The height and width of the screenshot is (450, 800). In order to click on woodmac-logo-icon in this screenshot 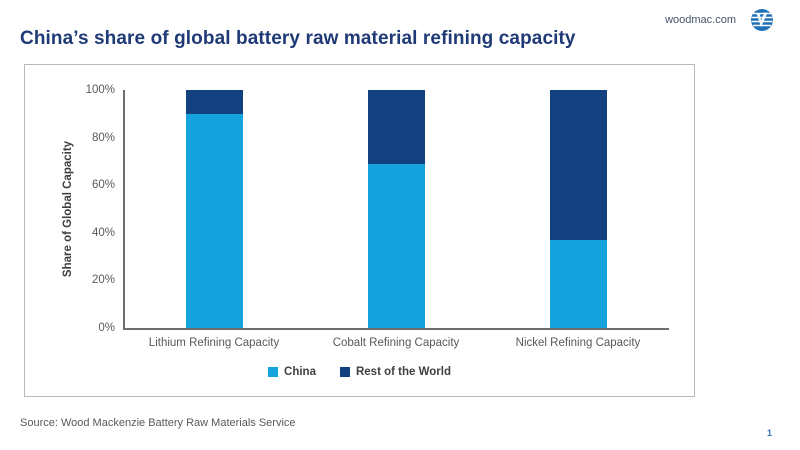, I will do `click(762, 20)`.